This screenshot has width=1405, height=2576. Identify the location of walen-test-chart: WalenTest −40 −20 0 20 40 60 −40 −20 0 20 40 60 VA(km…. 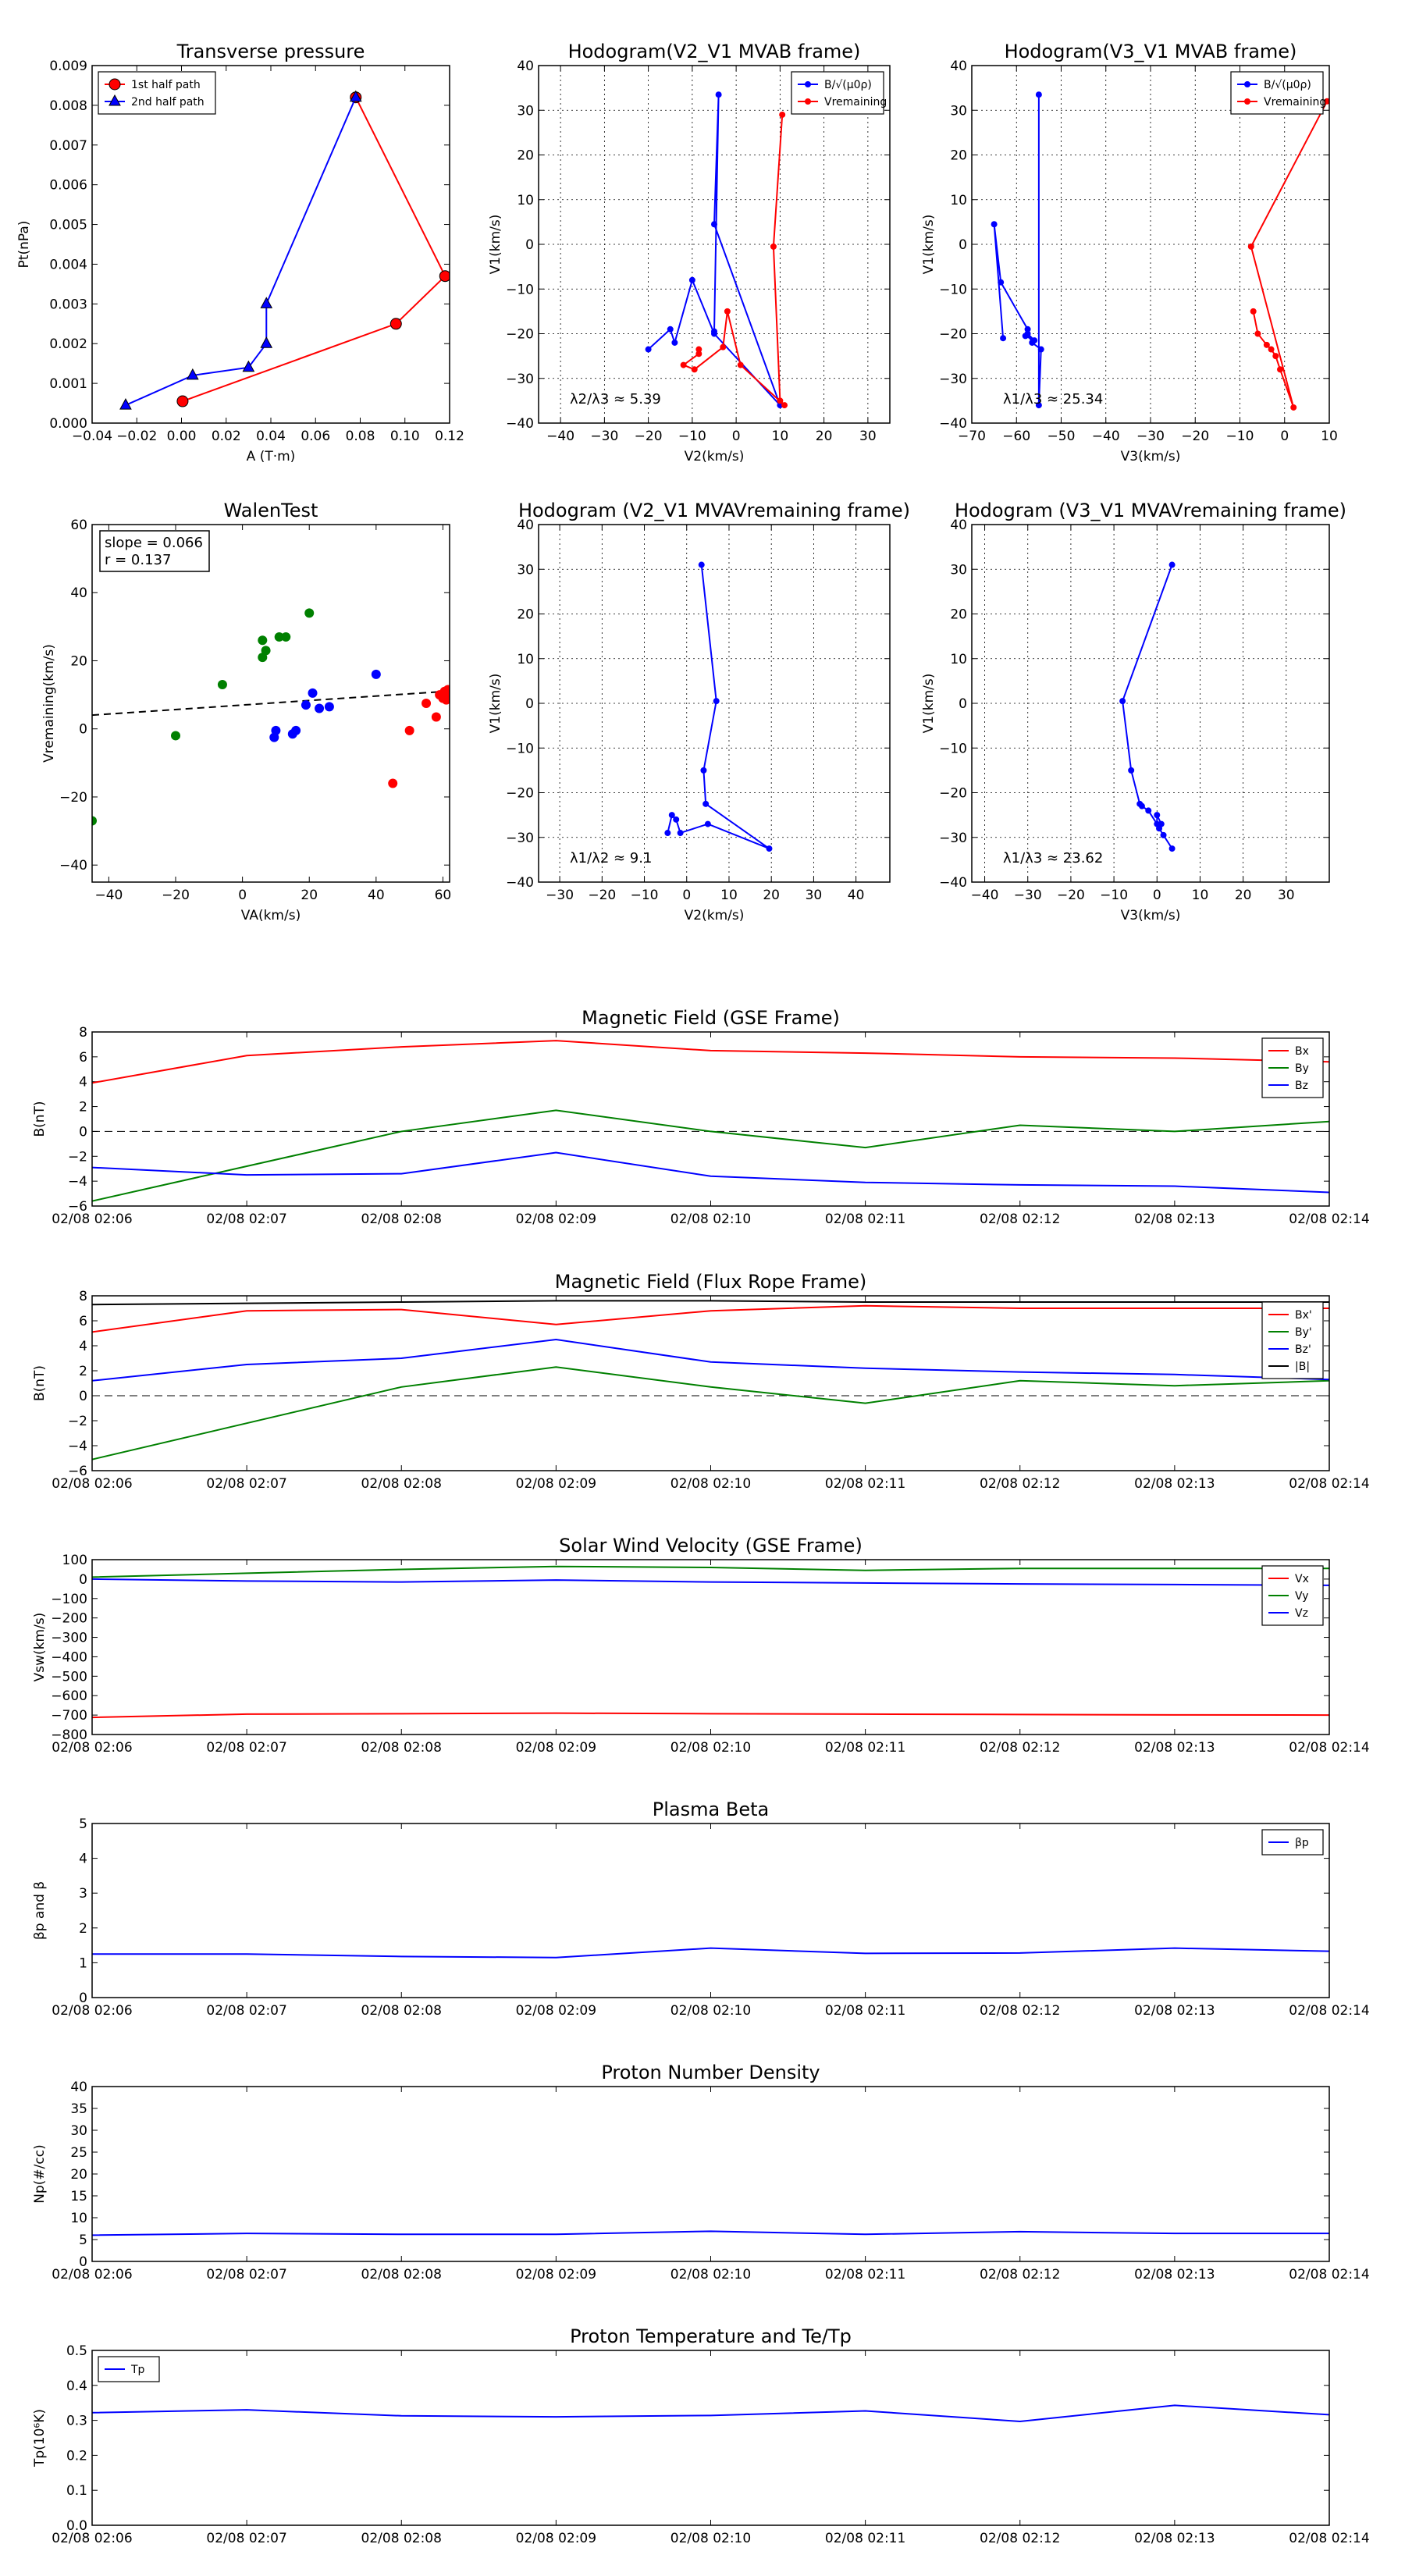
(246, 711).